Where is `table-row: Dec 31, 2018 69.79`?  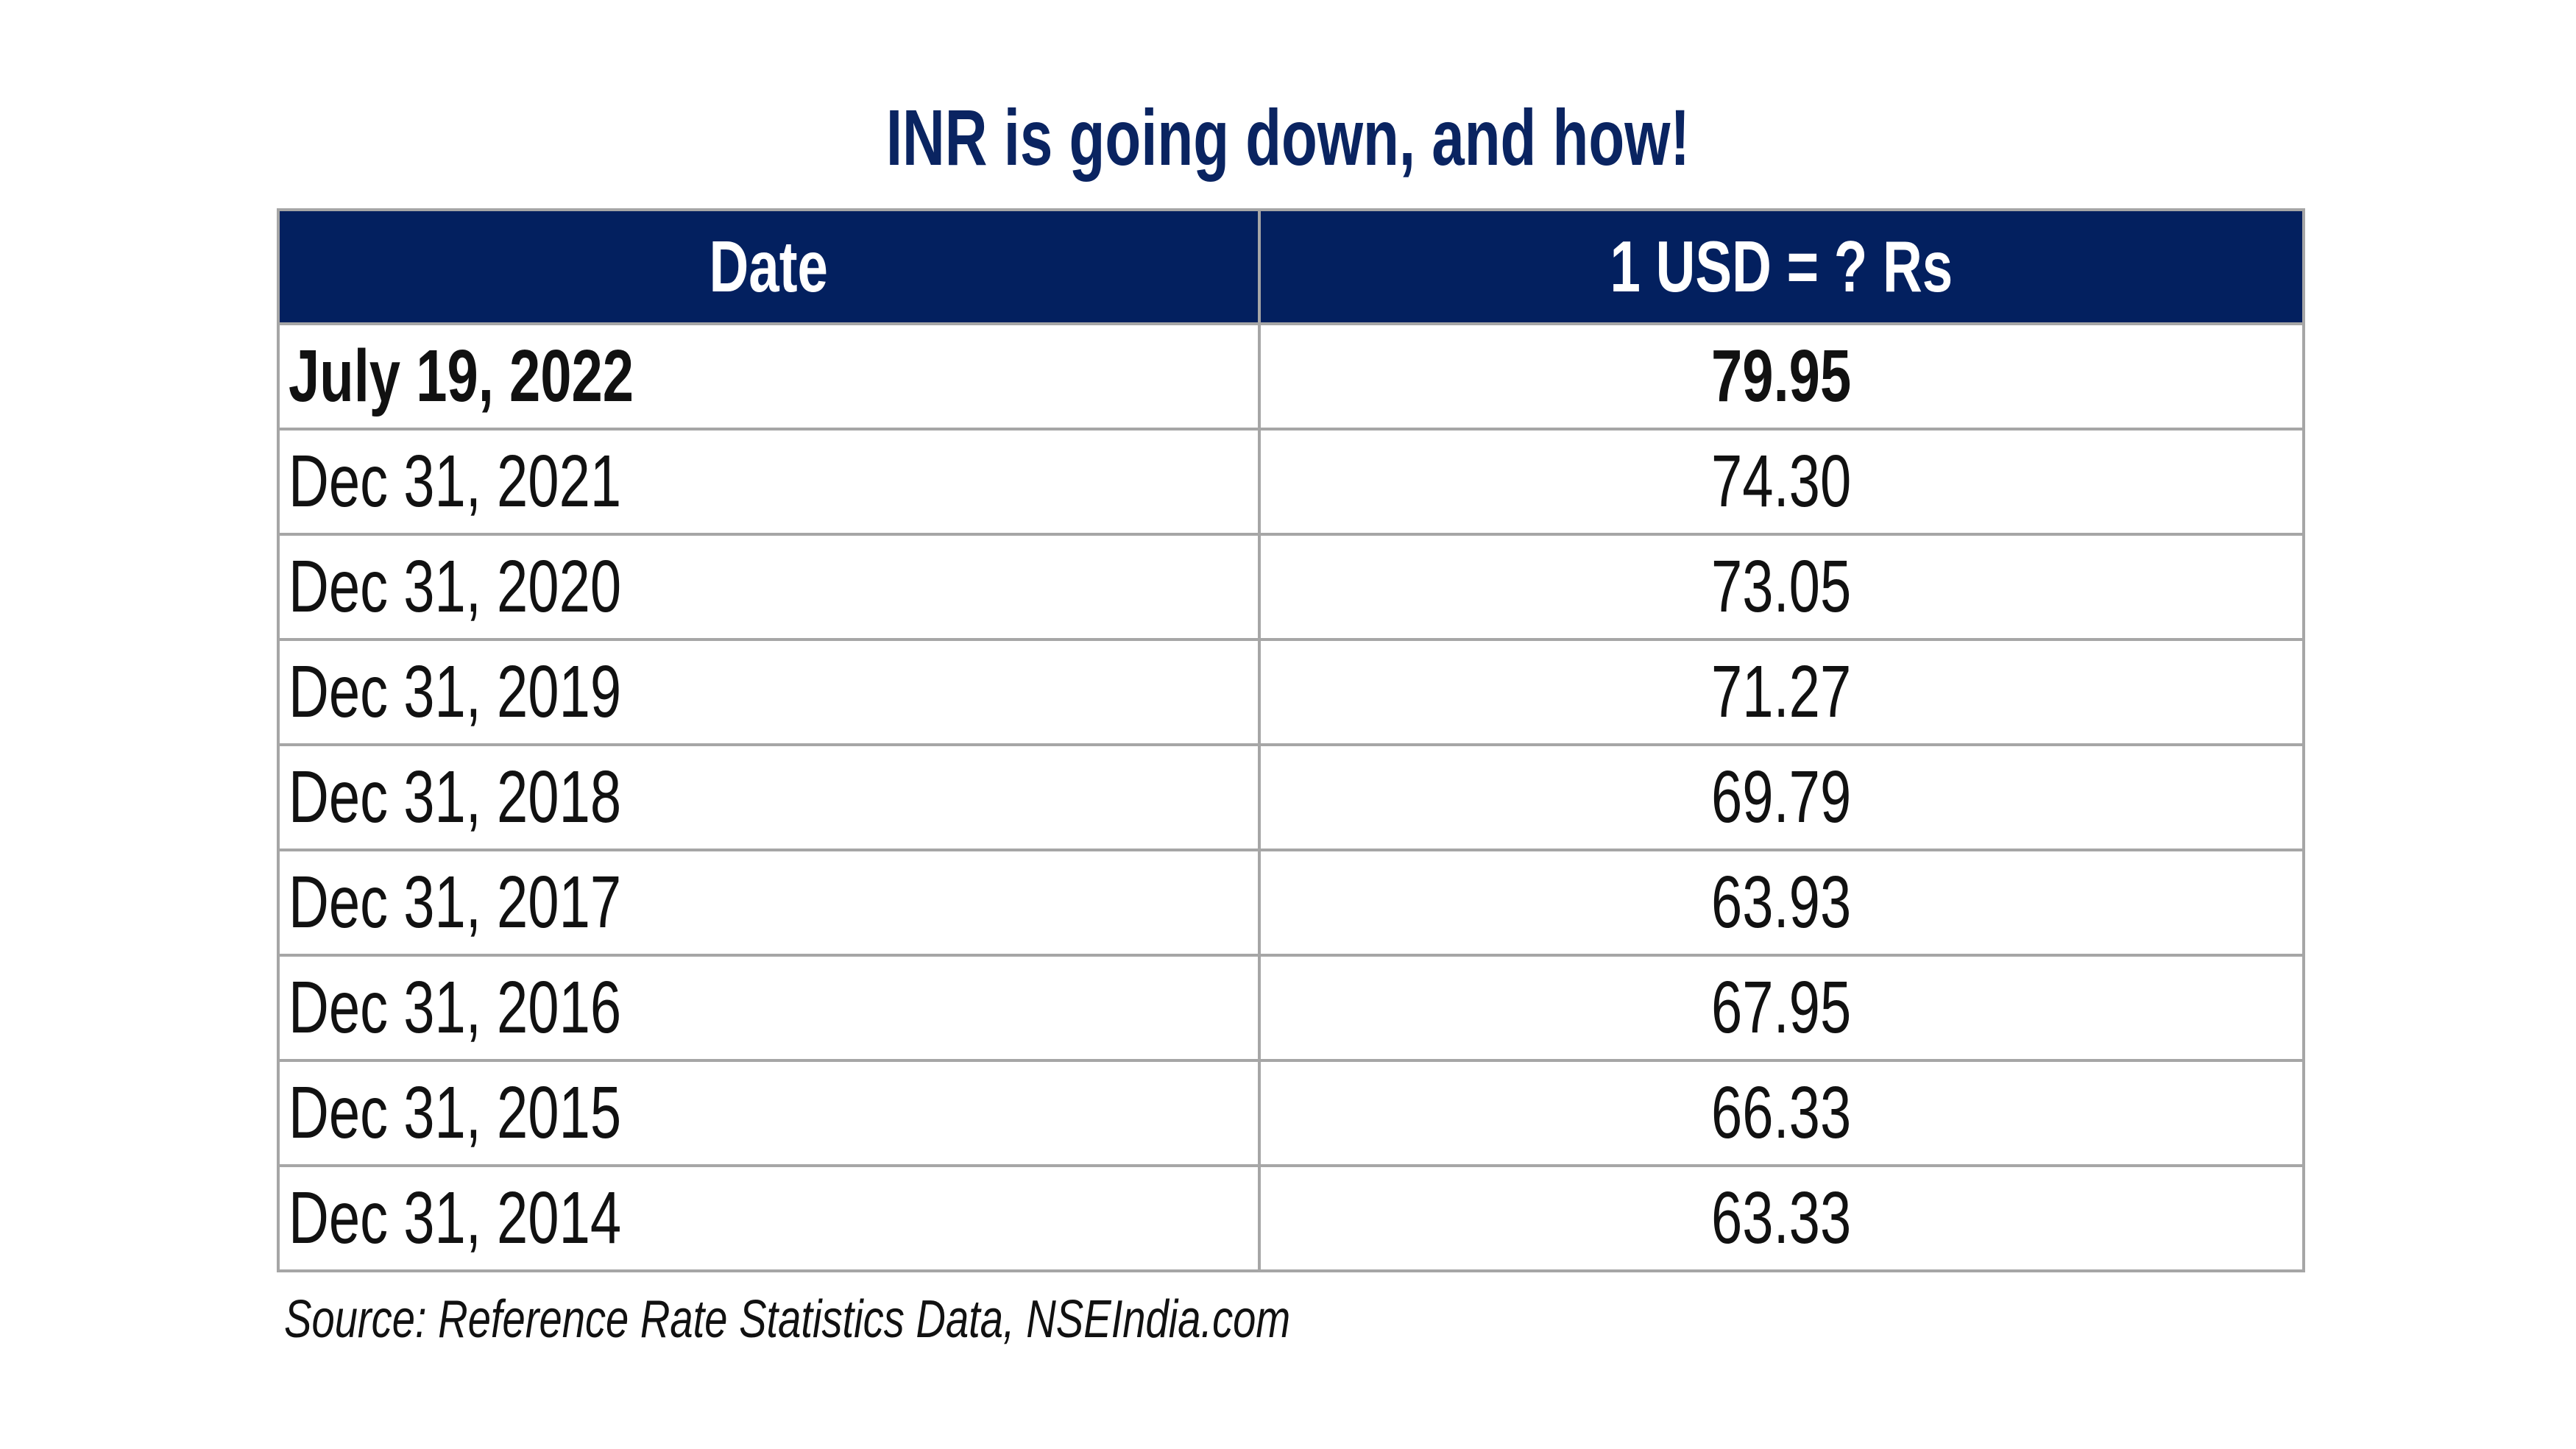
table-row: Dec 31, 2018 69.79 is located at coordinates (1291, 797).